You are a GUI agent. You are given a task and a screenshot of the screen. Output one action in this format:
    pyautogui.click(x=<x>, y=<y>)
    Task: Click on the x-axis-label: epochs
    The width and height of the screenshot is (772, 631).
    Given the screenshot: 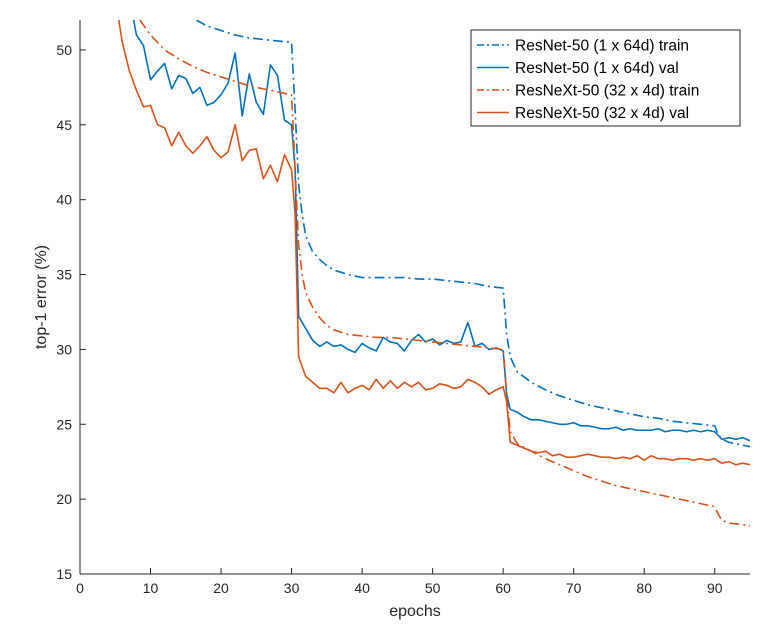 What is the action you would take?
    pyautogui.click(x=415, y=611)
    